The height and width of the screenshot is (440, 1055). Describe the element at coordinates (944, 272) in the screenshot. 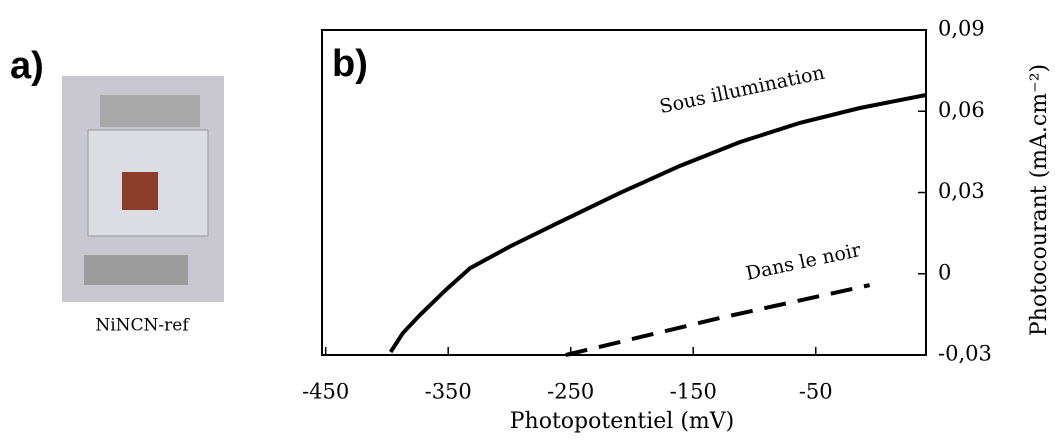

I see `y-tick-label: 0` at that location.